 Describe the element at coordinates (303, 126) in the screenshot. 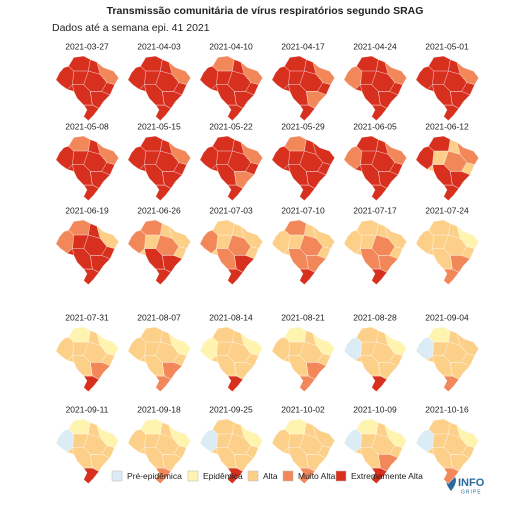

I see `panel-date: 2021-05-29` at that location.